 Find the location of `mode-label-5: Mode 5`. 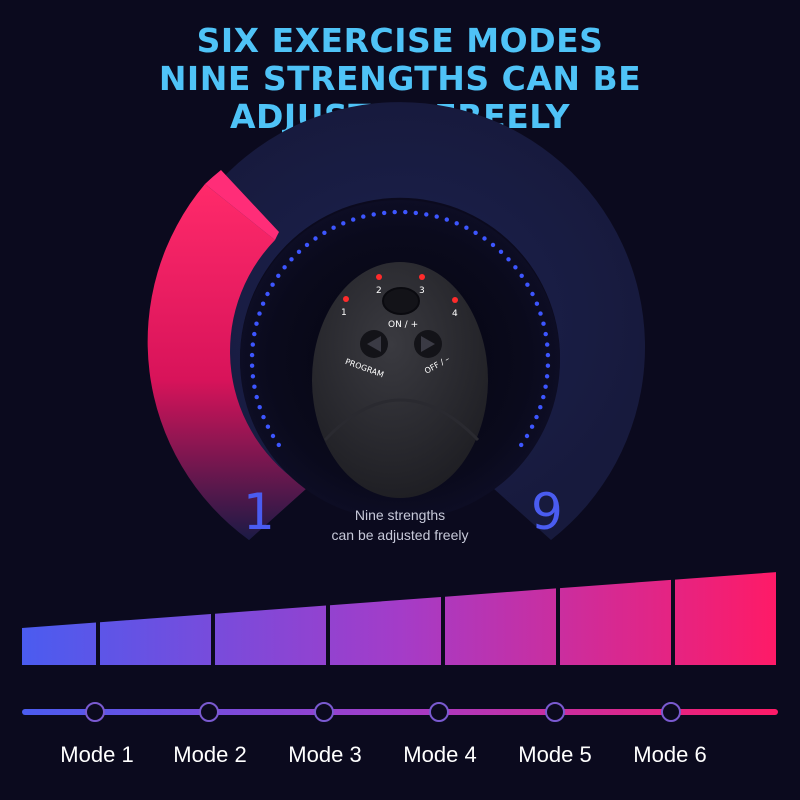

mode-label-5: Mode 5 is located at coordinates (555, 754).